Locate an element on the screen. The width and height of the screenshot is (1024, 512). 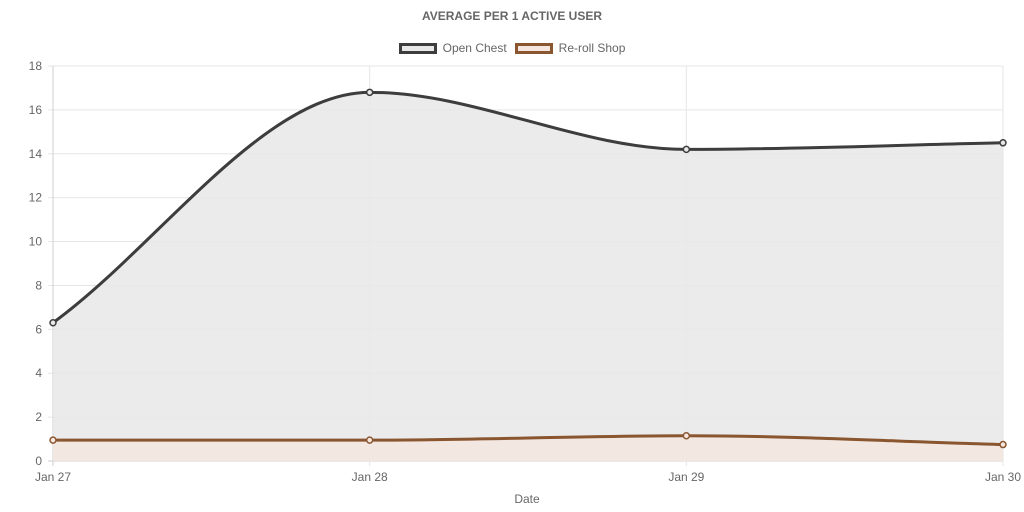
x-tick-label: Jan 30 is located at coordinates (1003, 477).